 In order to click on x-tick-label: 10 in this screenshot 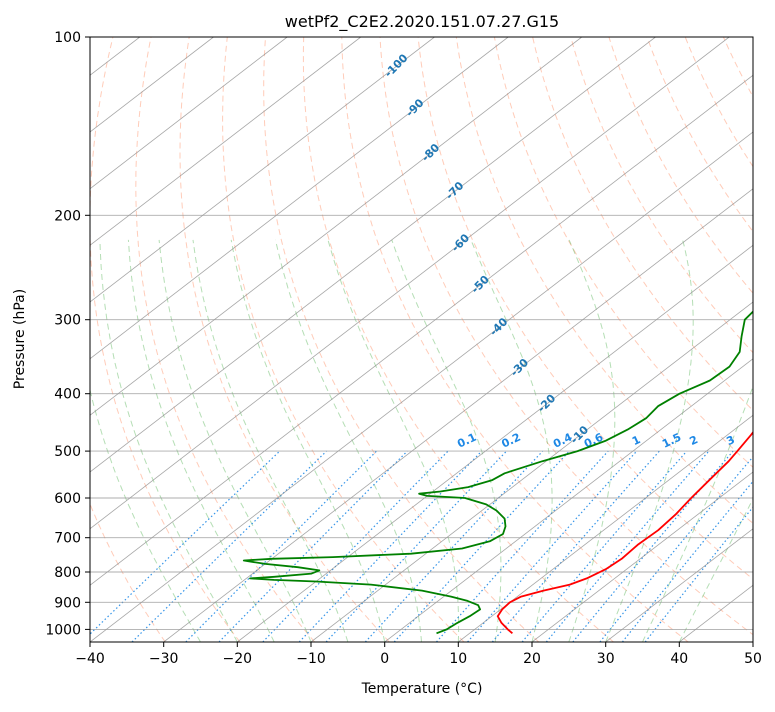, I will do `click(458, 659)`.